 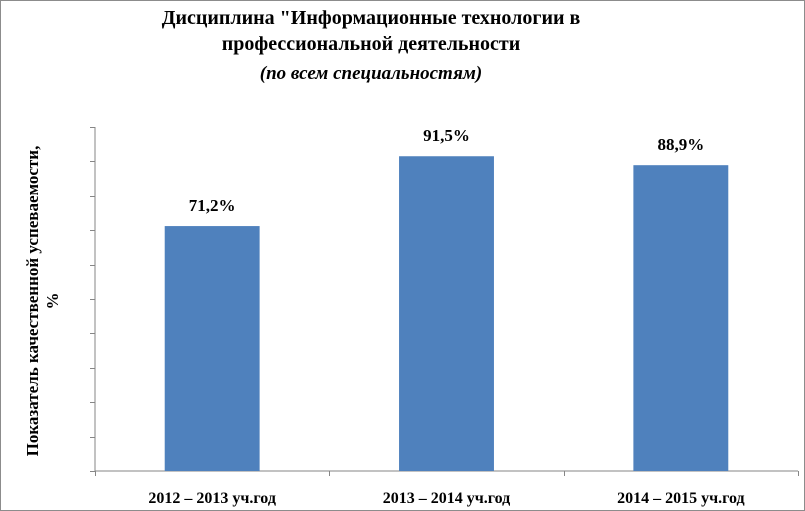 What do you see at coordinates (371, 18) in the screenshot?
I see `chart-title-line-1: Дисциплина "Информационные технологии в` at bounding box center [371, 18].